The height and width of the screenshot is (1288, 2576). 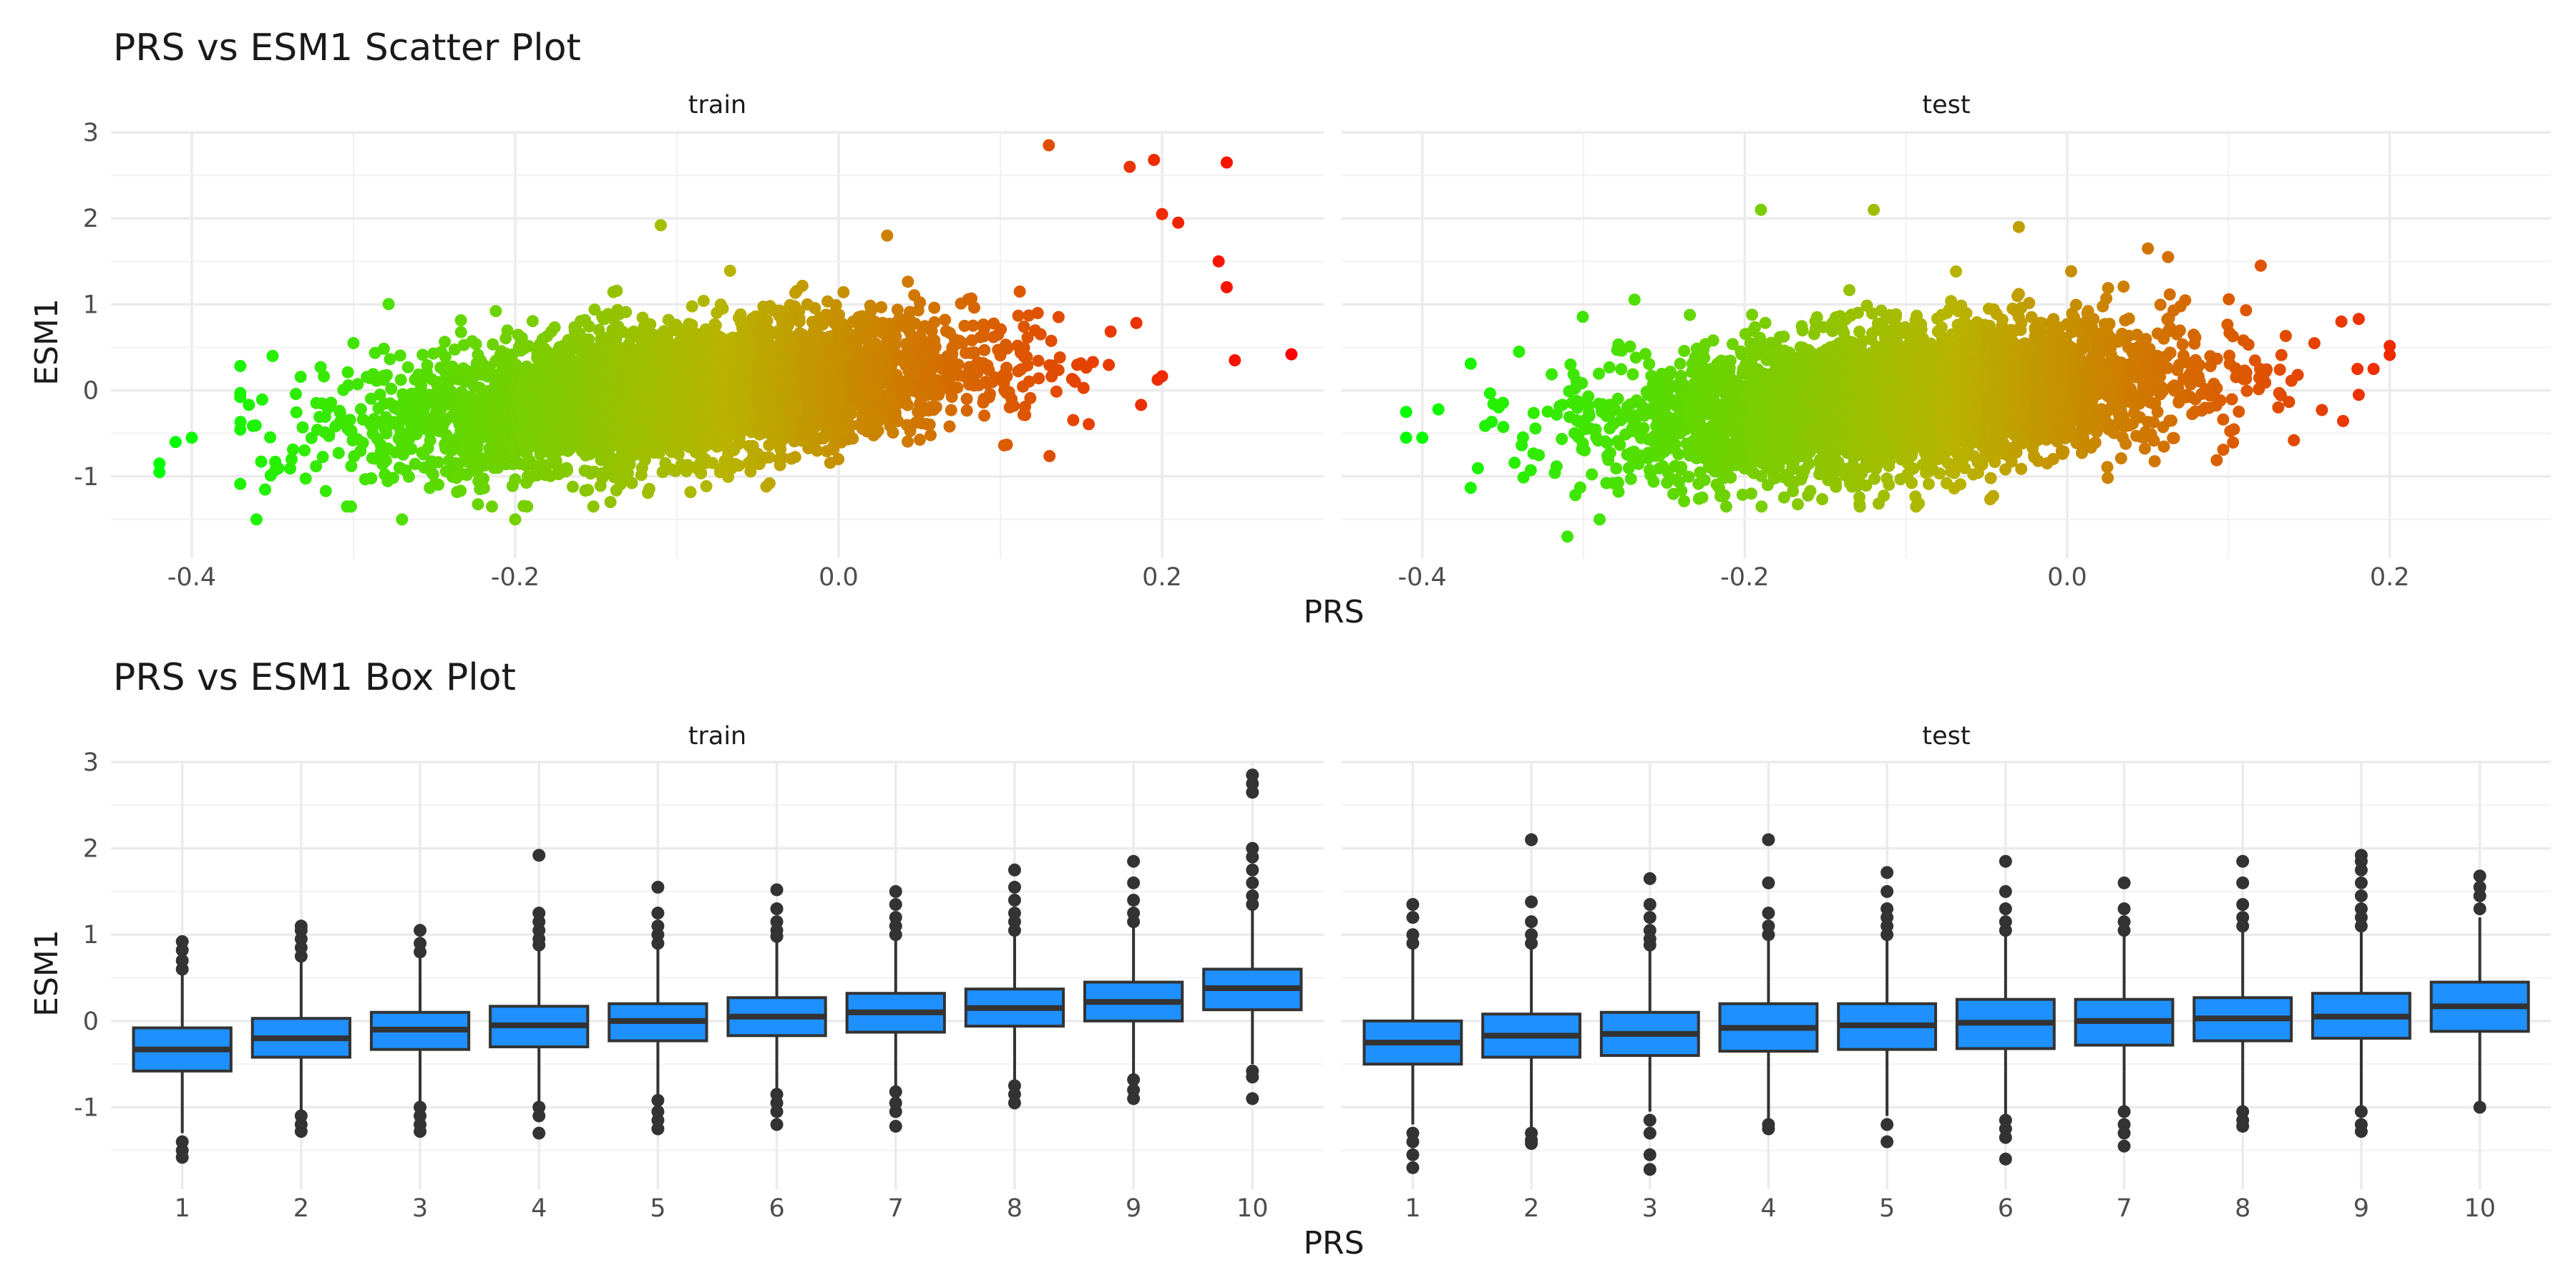 What do you see at coordinates (1946, 105) in the screenshot?
I see `scatter-strip-label: test` at bounding box center [1946, 105].